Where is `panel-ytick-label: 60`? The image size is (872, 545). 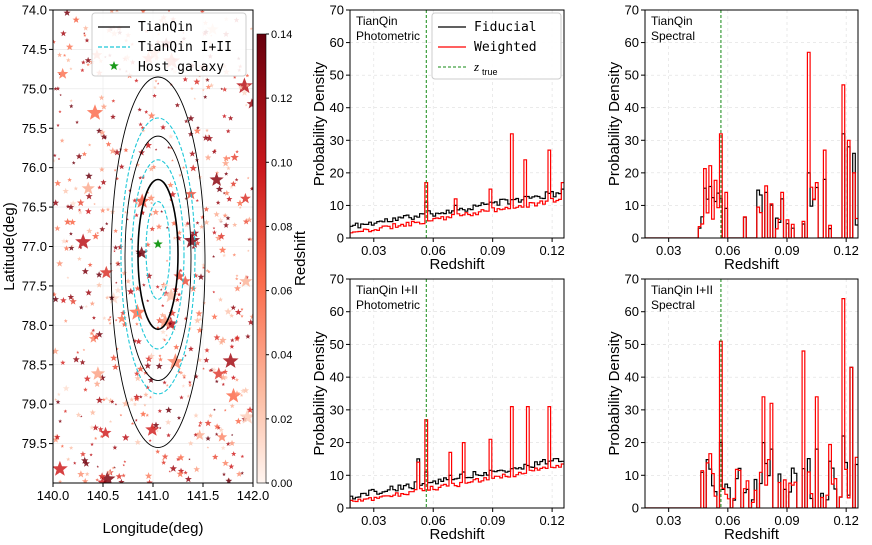 panel-ytick-label: 60 is located at coordinates (632, 311).